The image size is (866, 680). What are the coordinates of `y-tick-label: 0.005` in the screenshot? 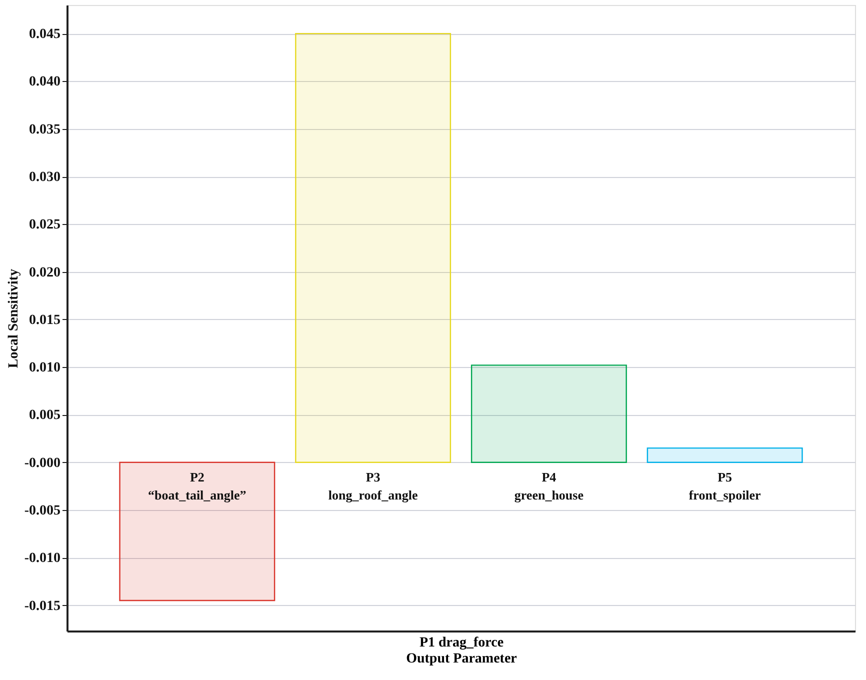 It's located at (44, 416).